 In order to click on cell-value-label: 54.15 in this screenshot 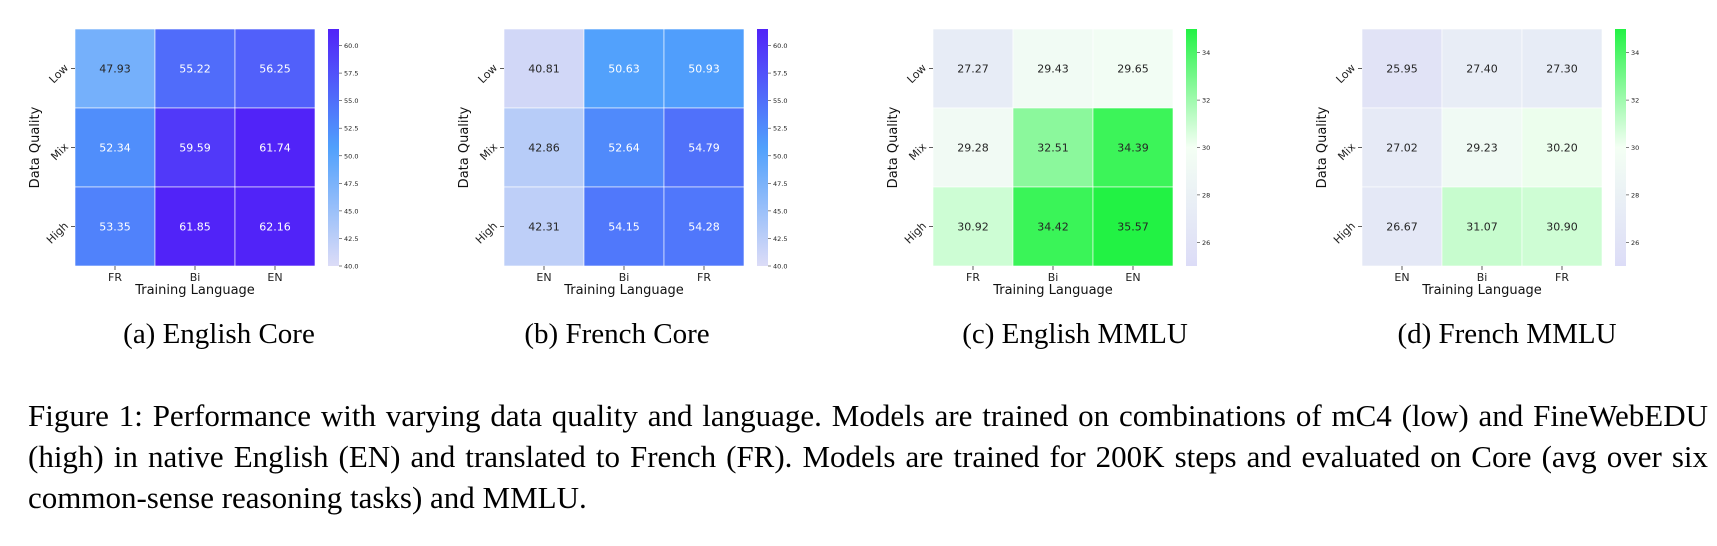, I will do `click(624, 227)`.